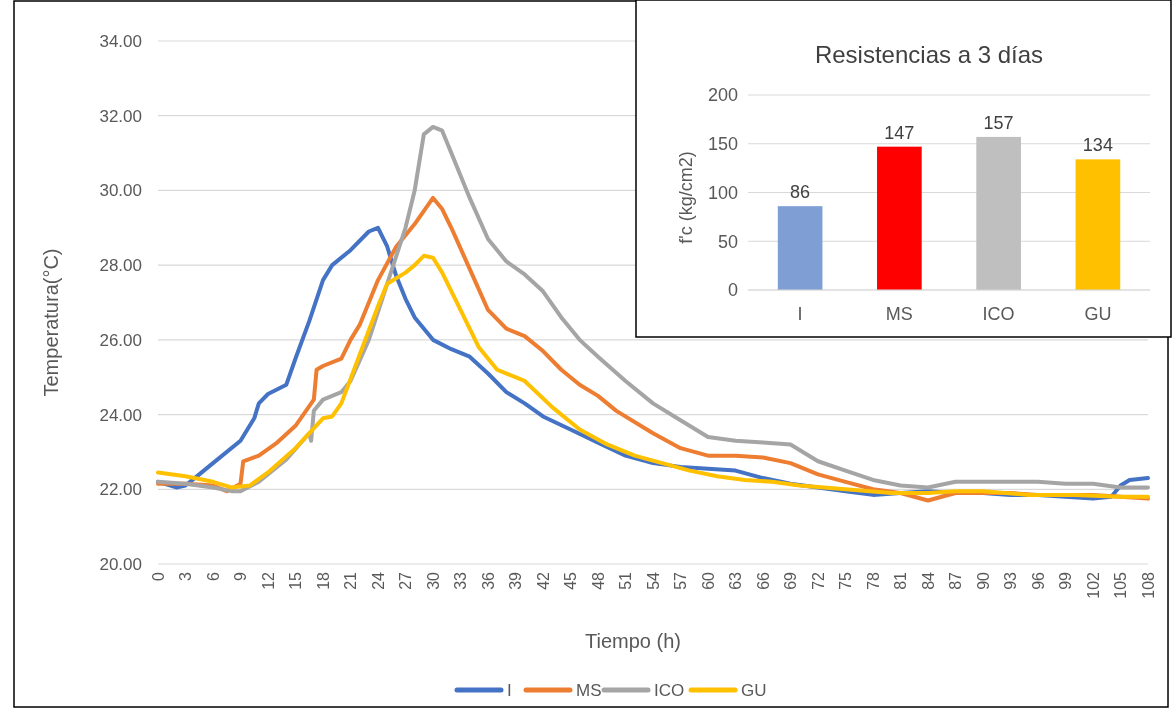  What do you see at coordinates (669, 690) in the screenshot?
I see `legend-label: ICO` at bounding box center [669, 690].